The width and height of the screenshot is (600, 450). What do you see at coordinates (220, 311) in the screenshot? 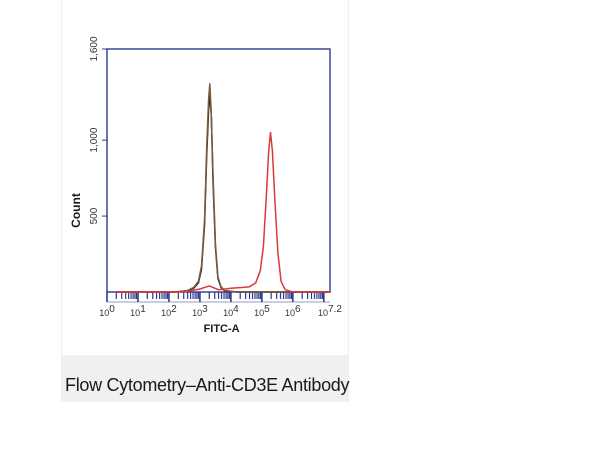
I see `x-axis: 10⁰ 10¹ 10² 10³ 10⁴ 10⁵ 10⁶ 107.2` at bounding box center [220, 311].